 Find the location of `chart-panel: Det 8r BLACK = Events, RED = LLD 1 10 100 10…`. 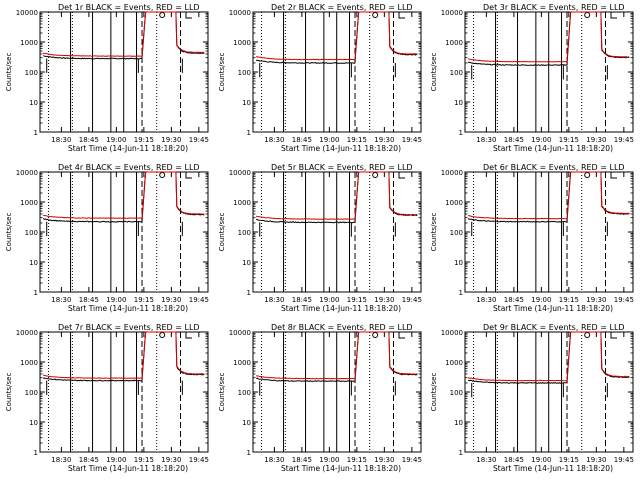

chart-panel: Det 8r BLACK = Events, RED = LLD 1 10 100 10… is located at coordinates (320, 398).